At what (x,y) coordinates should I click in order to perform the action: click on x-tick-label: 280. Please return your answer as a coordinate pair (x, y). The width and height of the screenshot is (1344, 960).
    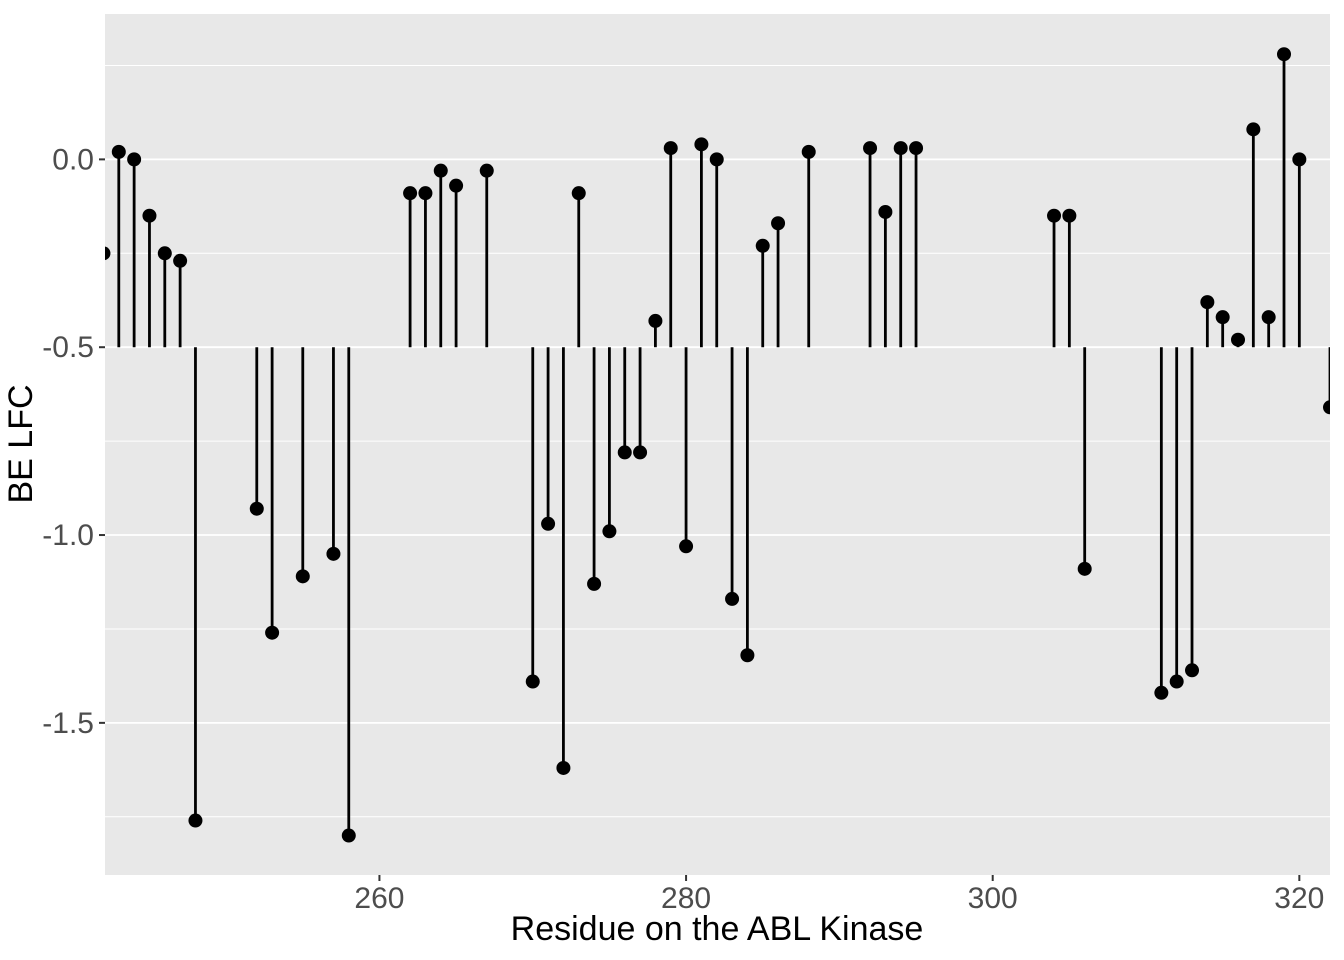
    Looking at the image, I should click on (686, 898).